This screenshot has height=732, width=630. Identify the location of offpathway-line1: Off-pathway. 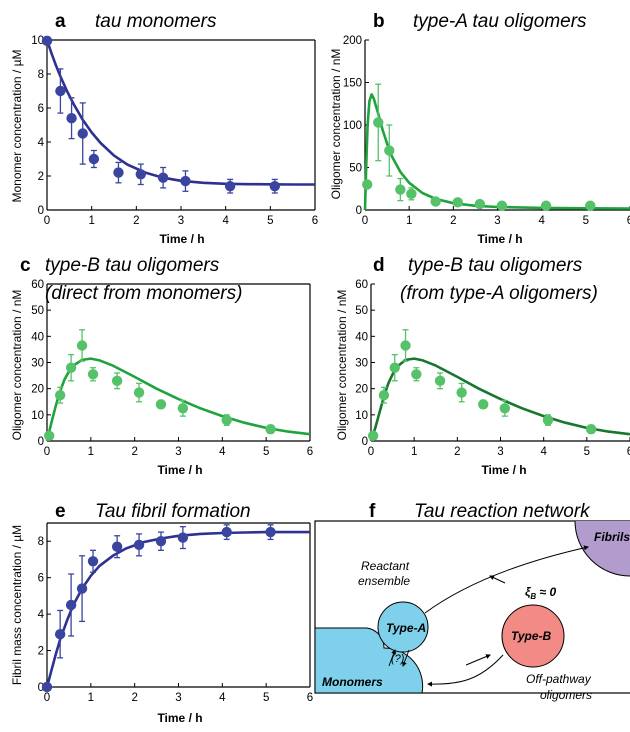
(559, 679).